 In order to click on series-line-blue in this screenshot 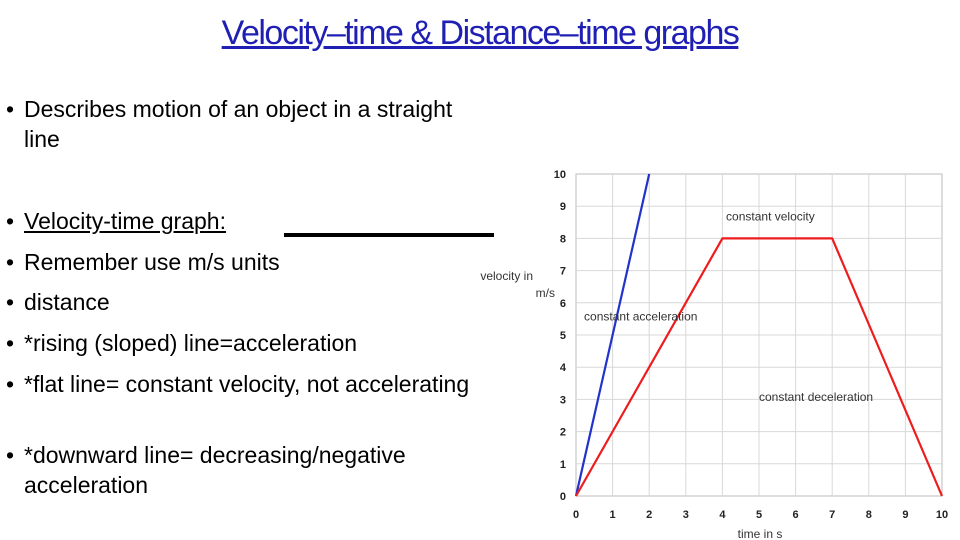, I will do `click(612, 335)`.